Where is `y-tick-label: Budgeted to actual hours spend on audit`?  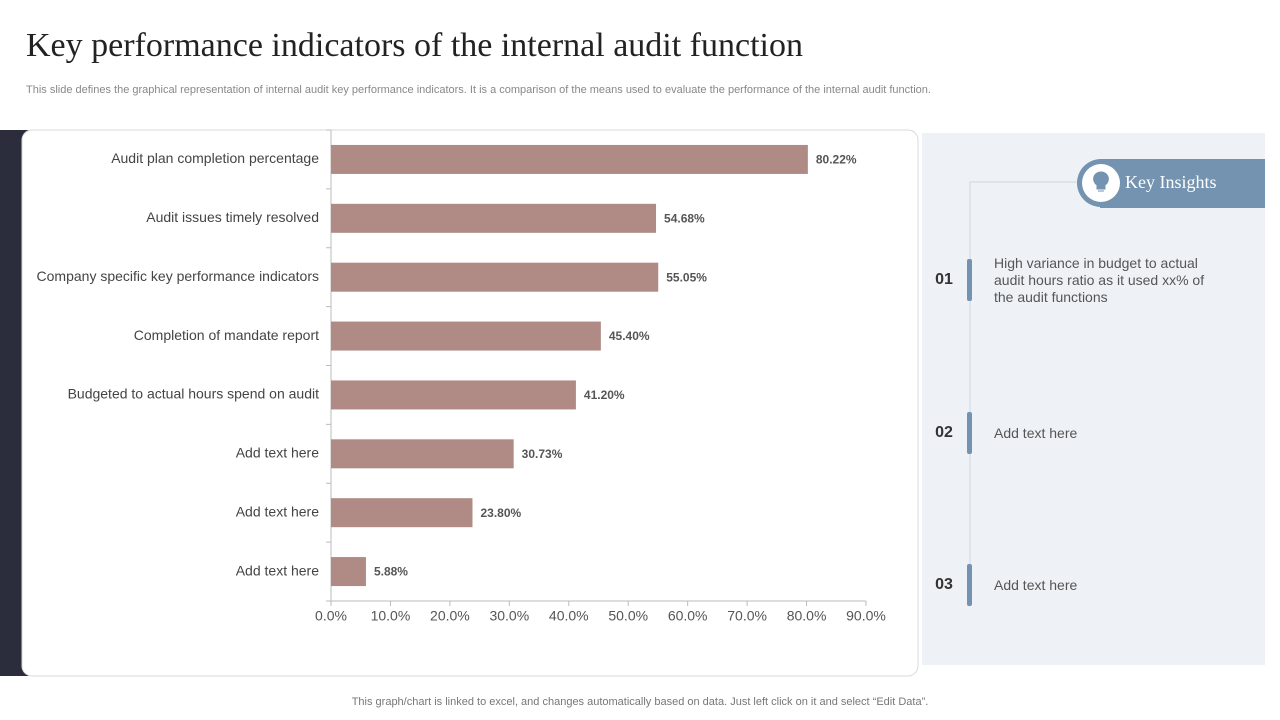
y-tick-label: Budgeted to actual hours spend on audit is located at coordinates (194, 394).